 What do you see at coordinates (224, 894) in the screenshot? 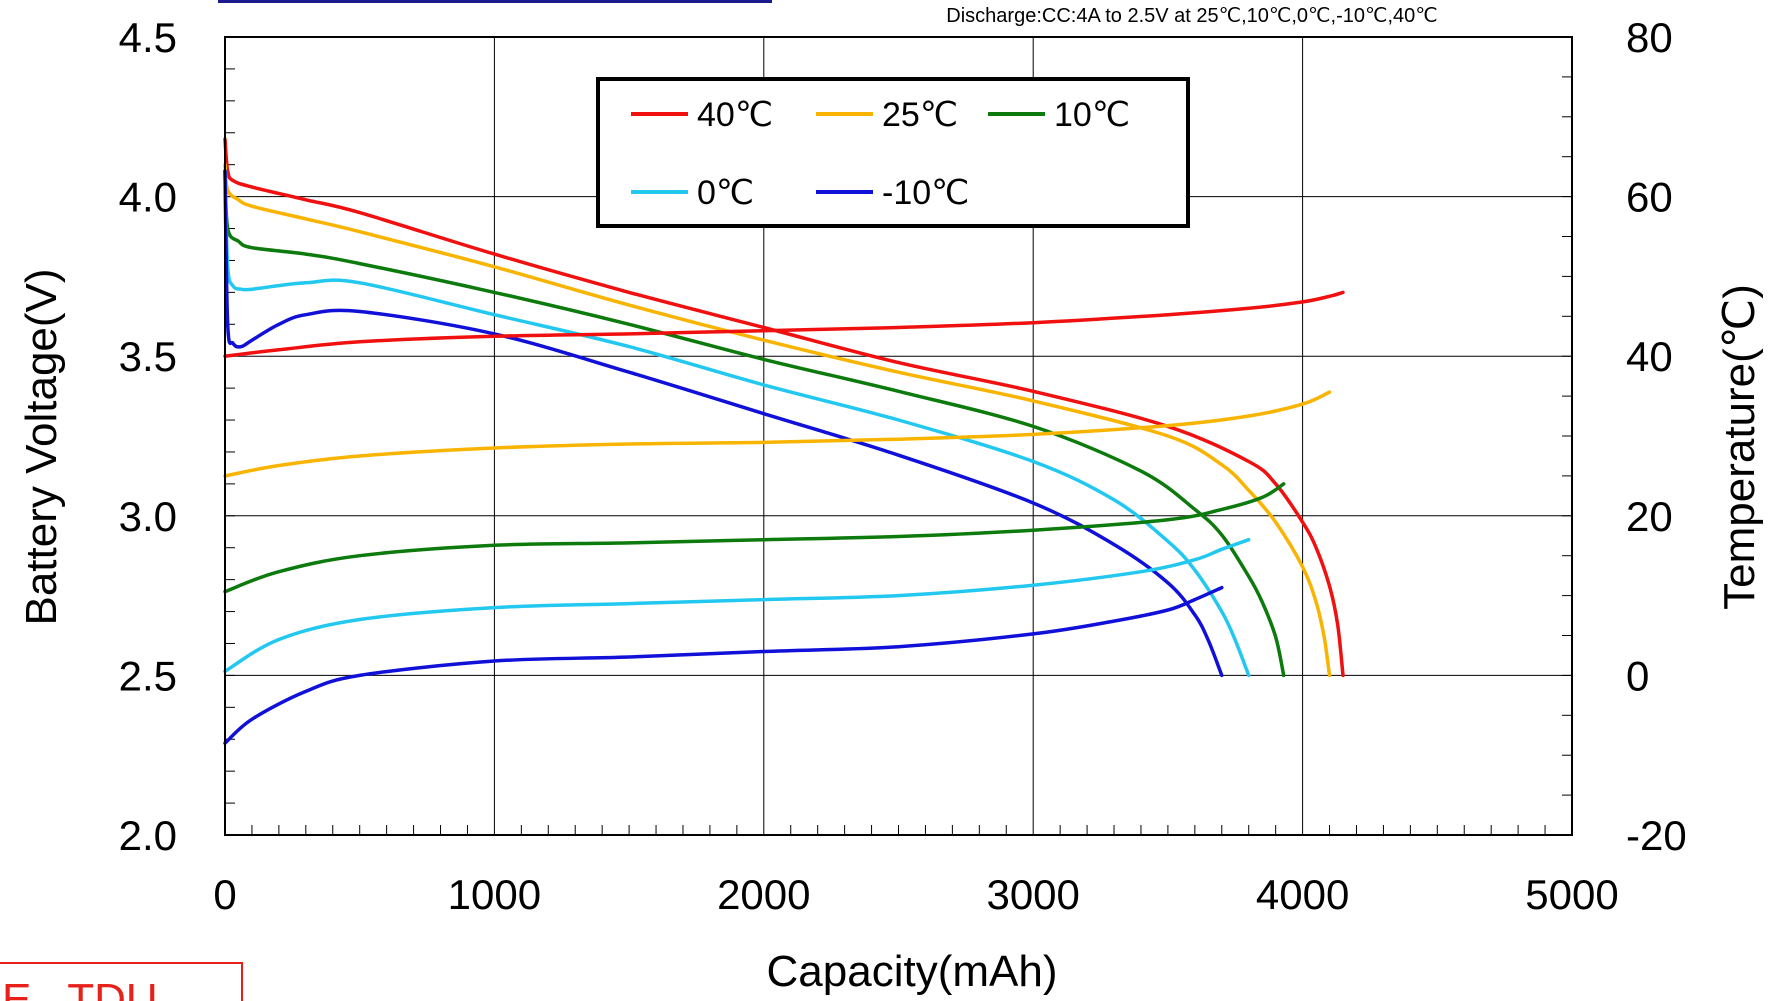
I see `x-tick-label: 0` at bounding box center [224, 894].